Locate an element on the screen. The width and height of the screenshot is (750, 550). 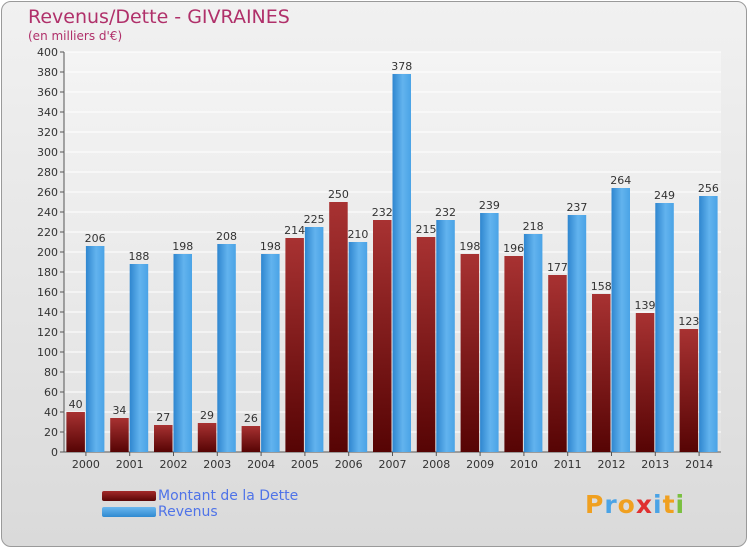
x-tick-label: 2012 is located at coordinates (612, 464).